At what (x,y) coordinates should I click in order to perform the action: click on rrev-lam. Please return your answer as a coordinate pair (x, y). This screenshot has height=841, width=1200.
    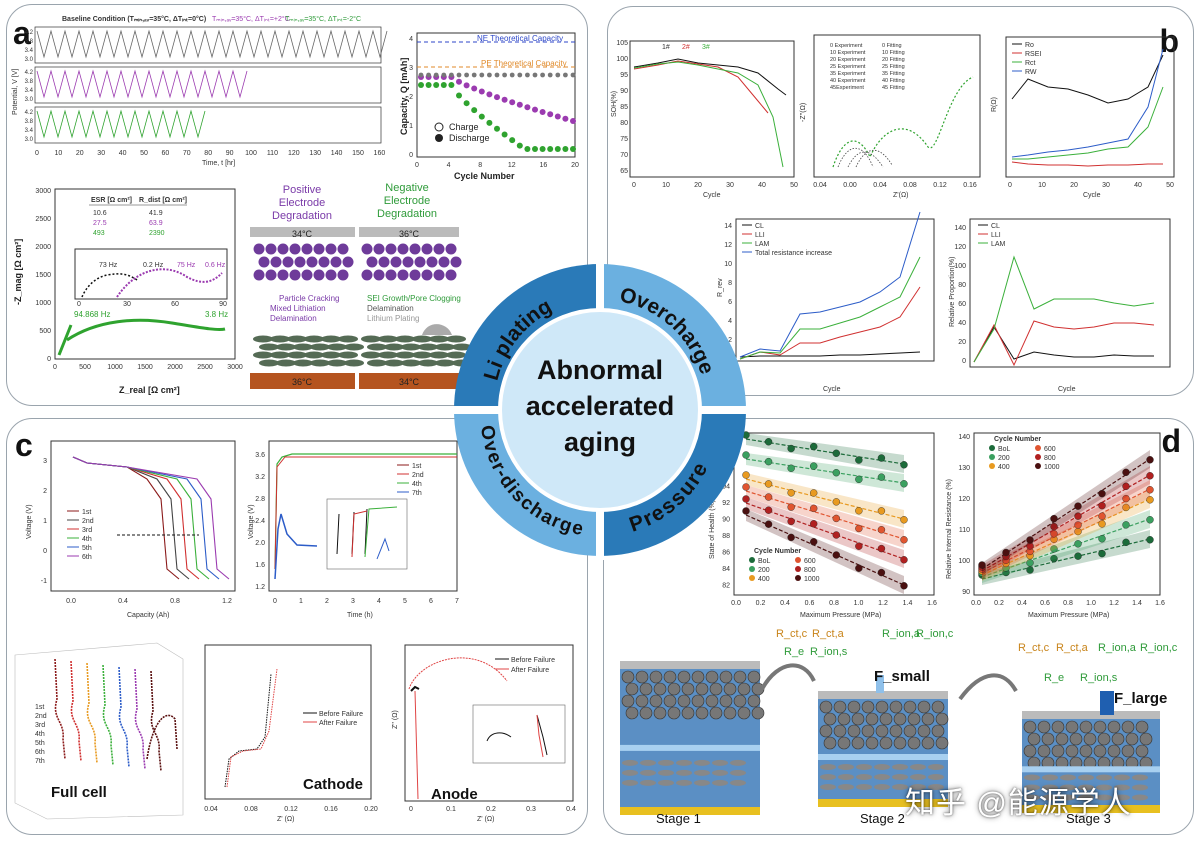
    Looking at the image, I should click on (830, 308).